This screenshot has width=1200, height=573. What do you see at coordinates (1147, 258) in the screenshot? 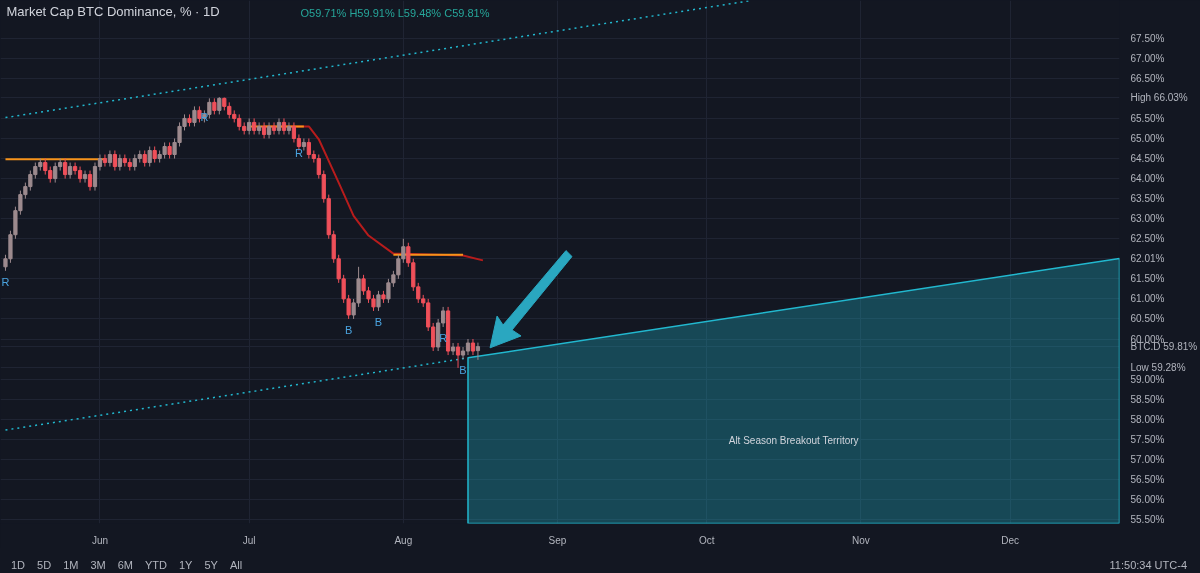
I see `y-tick-label: 62.01%` at bounding box center [1147, 258].